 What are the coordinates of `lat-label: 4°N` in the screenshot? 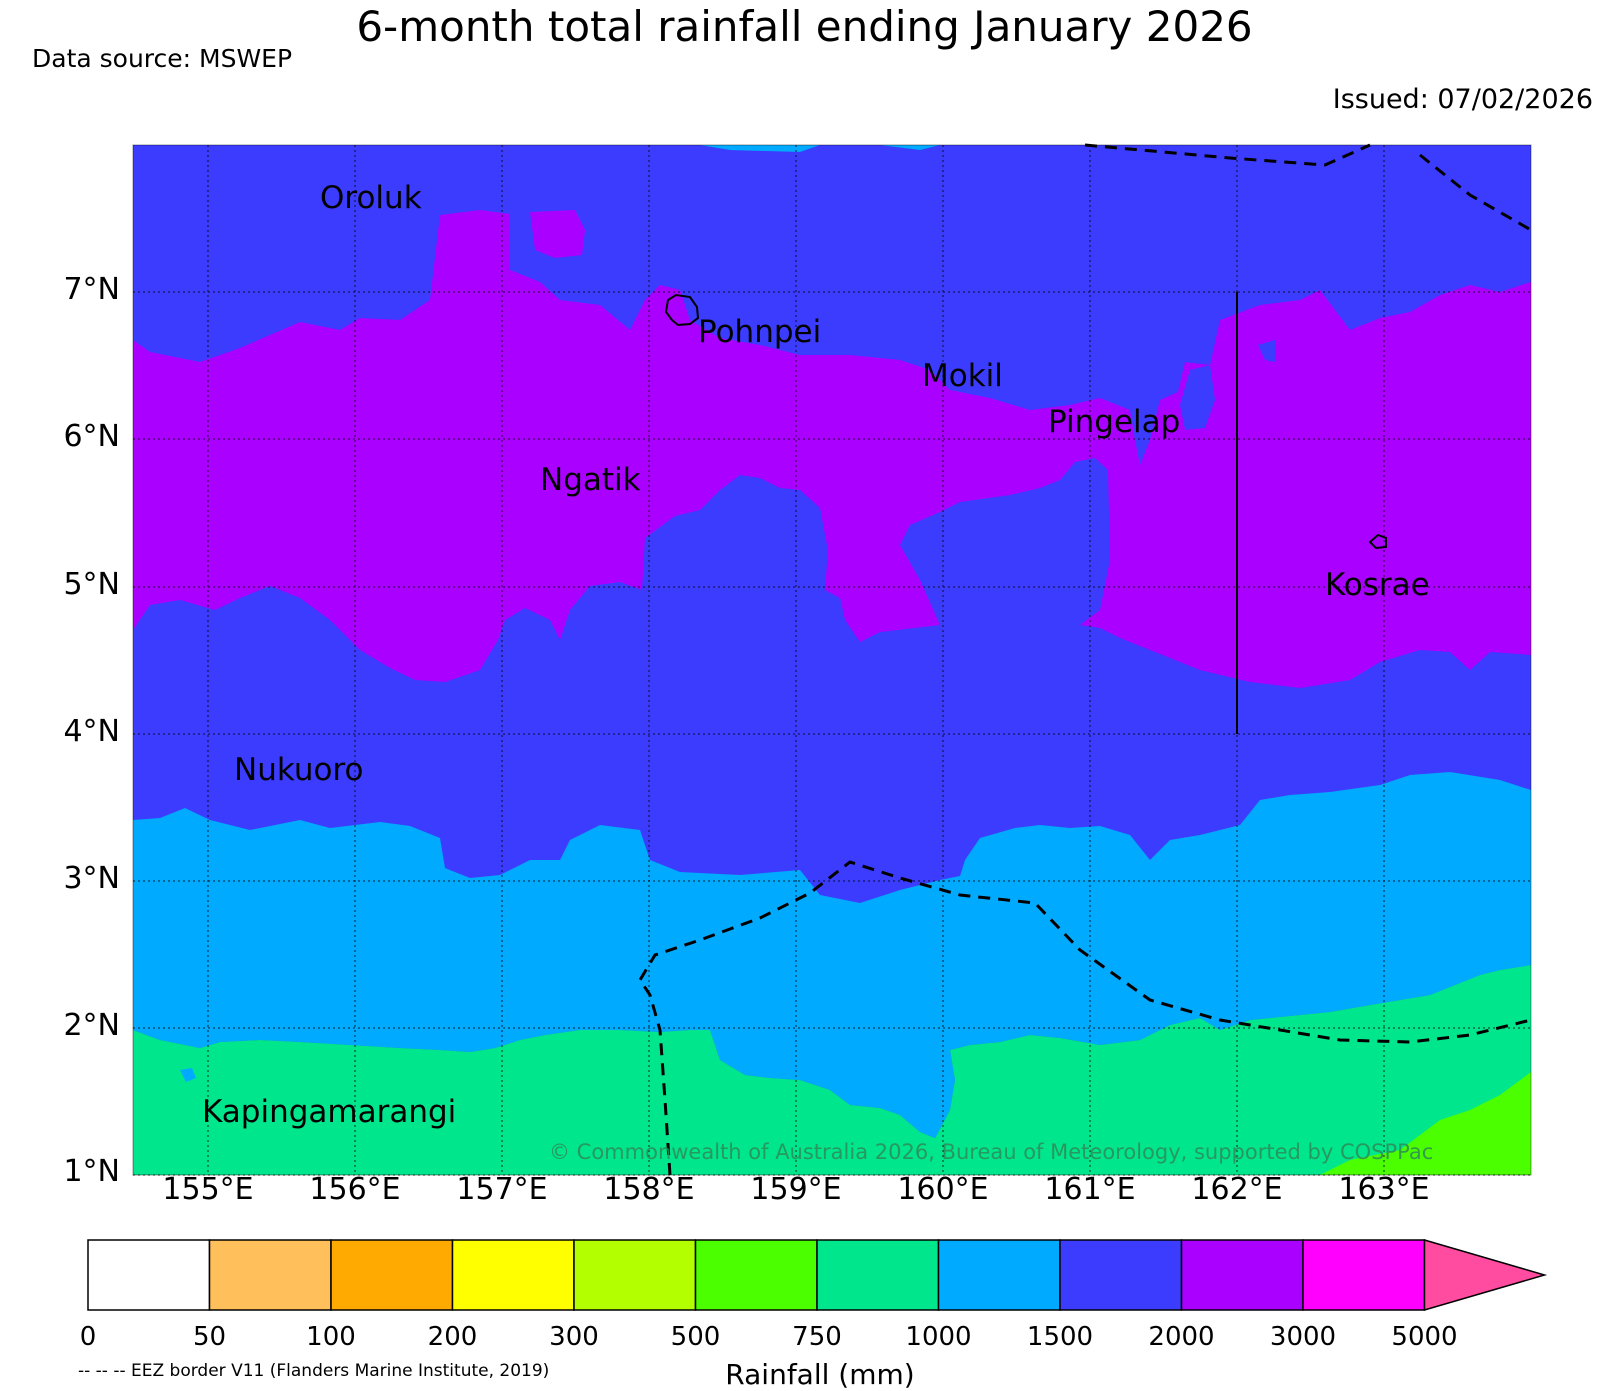 It's located at (91, 731).